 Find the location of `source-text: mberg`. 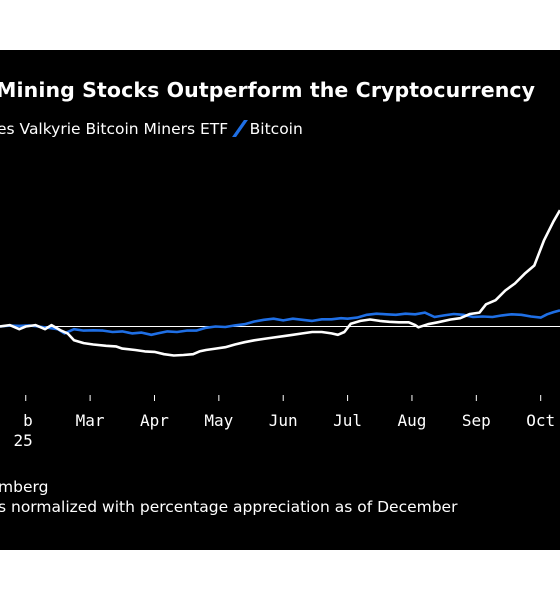

source-text: mberg is located at coordinates (24, 487).